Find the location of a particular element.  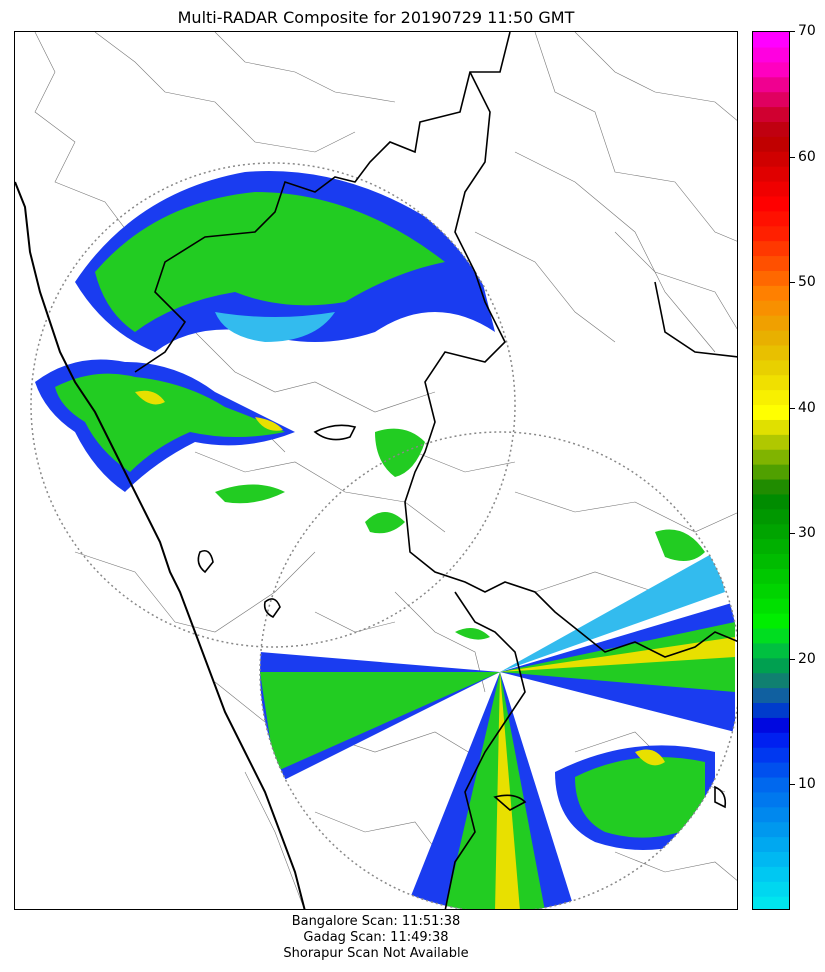

colorbar-tick-label: 20 is located at coordinates (807, 658).